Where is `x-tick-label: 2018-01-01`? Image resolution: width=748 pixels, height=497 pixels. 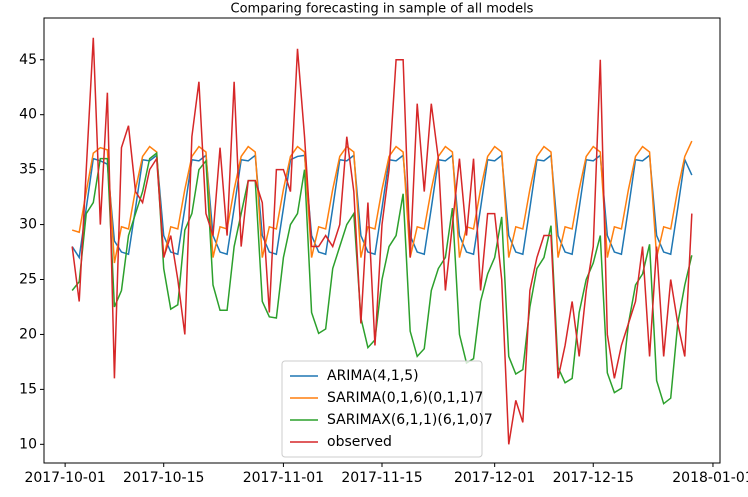 x-tick-label: 2018-01-01 is located at coordinates (710, 478).